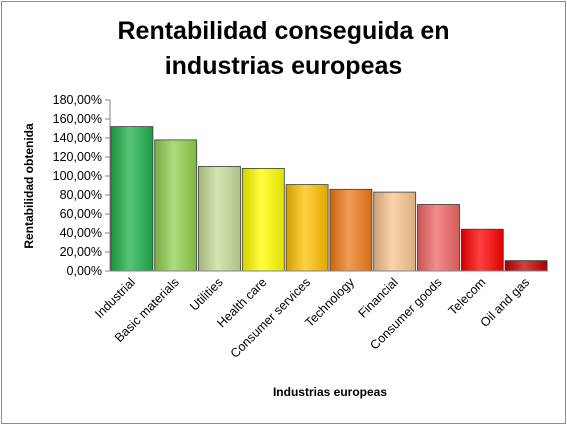 The image size is (567, 425). Describe the element at coordinates (176, 205) in the screenshot. I see `bar-basic-materials` at that location.